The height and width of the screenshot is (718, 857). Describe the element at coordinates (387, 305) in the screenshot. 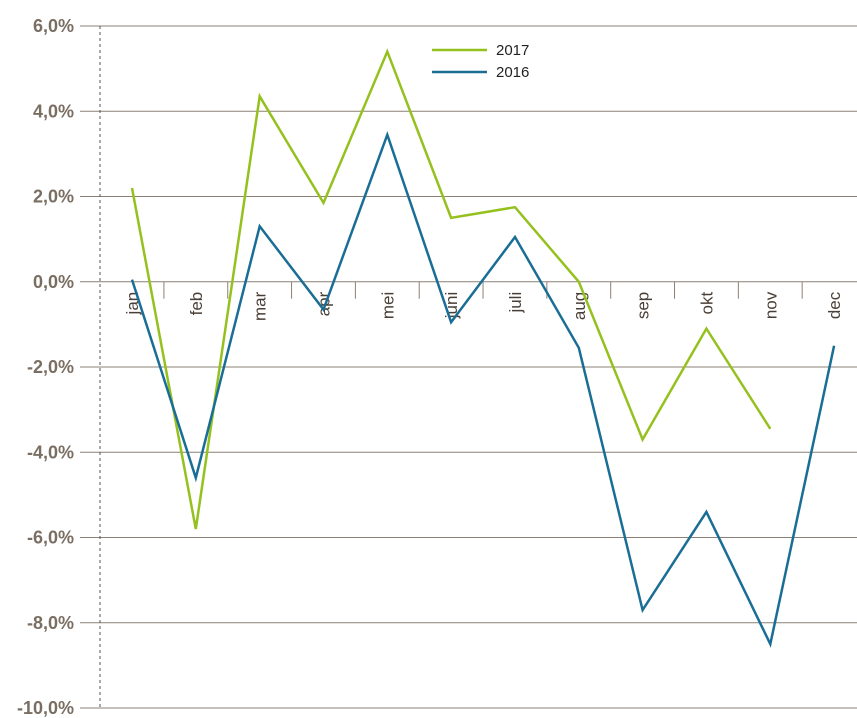

I see `x-tick-label: mei` at that location.